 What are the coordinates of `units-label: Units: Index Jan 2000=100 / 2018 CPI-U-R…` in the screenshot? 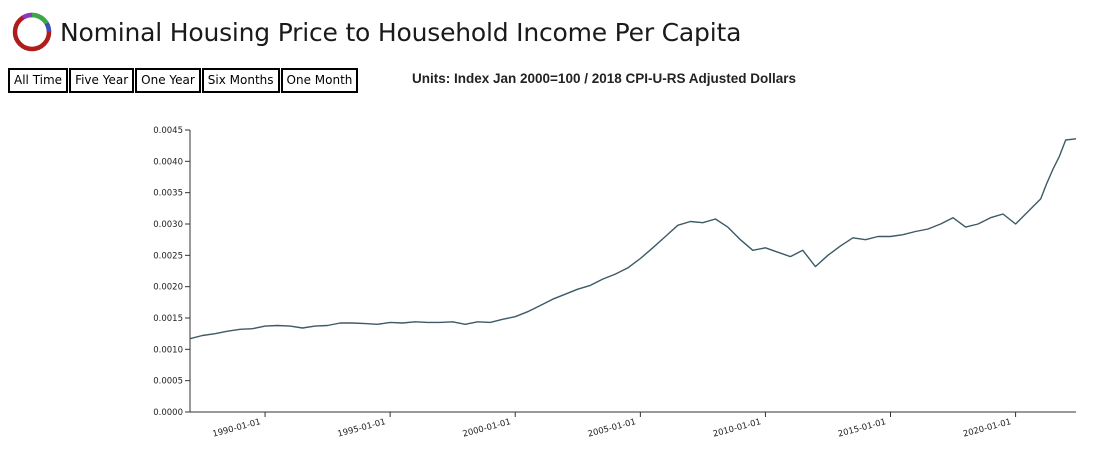 It's located at (604, 78).